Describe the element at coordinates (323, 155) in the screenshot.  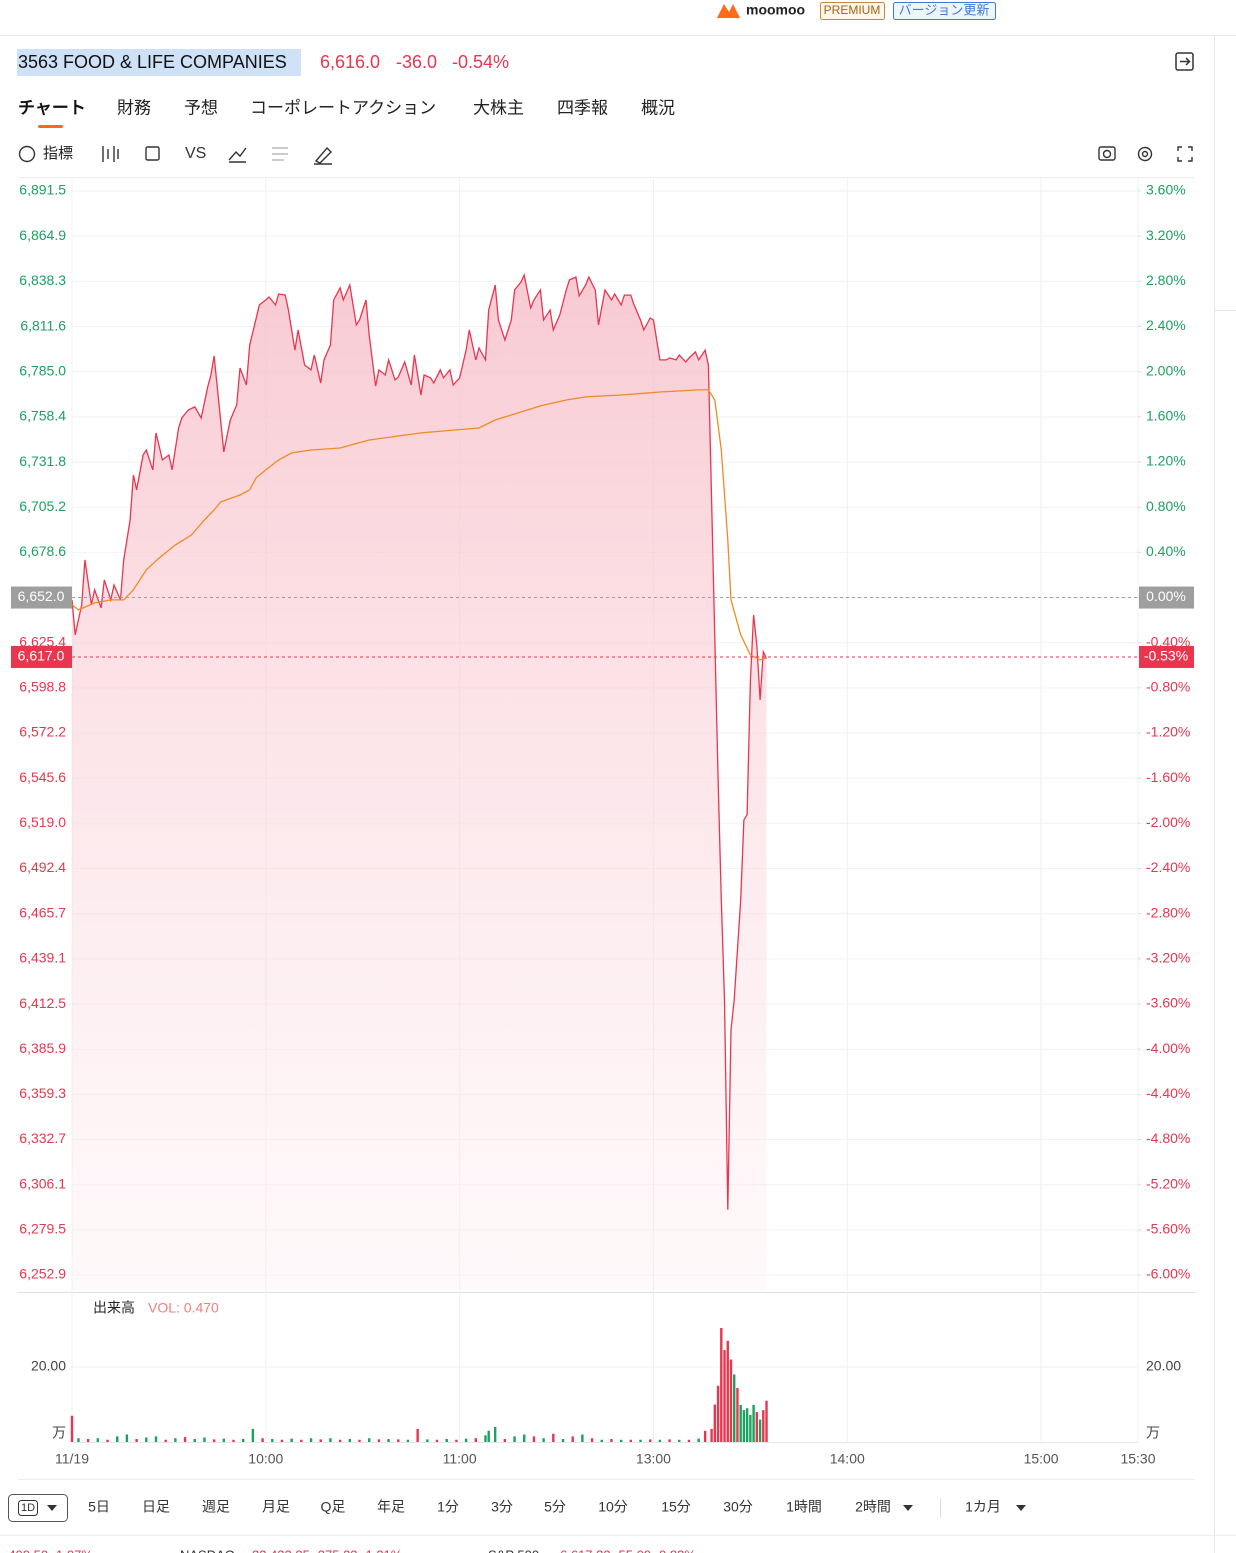
I see `draw-icon` at that location.